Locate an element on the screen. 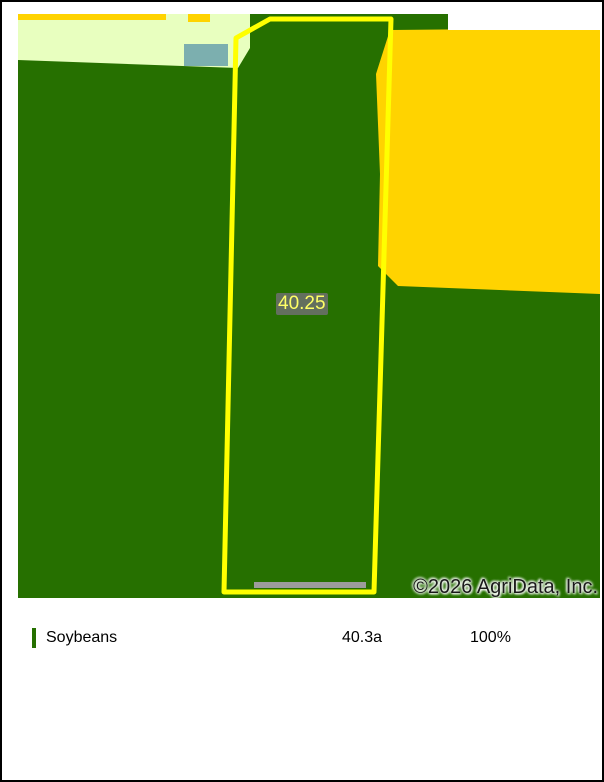 This screenshot has width=604, height=782. copyright-notice: ©2026 AgriData, Inc. is located at coordinates (505, 587).